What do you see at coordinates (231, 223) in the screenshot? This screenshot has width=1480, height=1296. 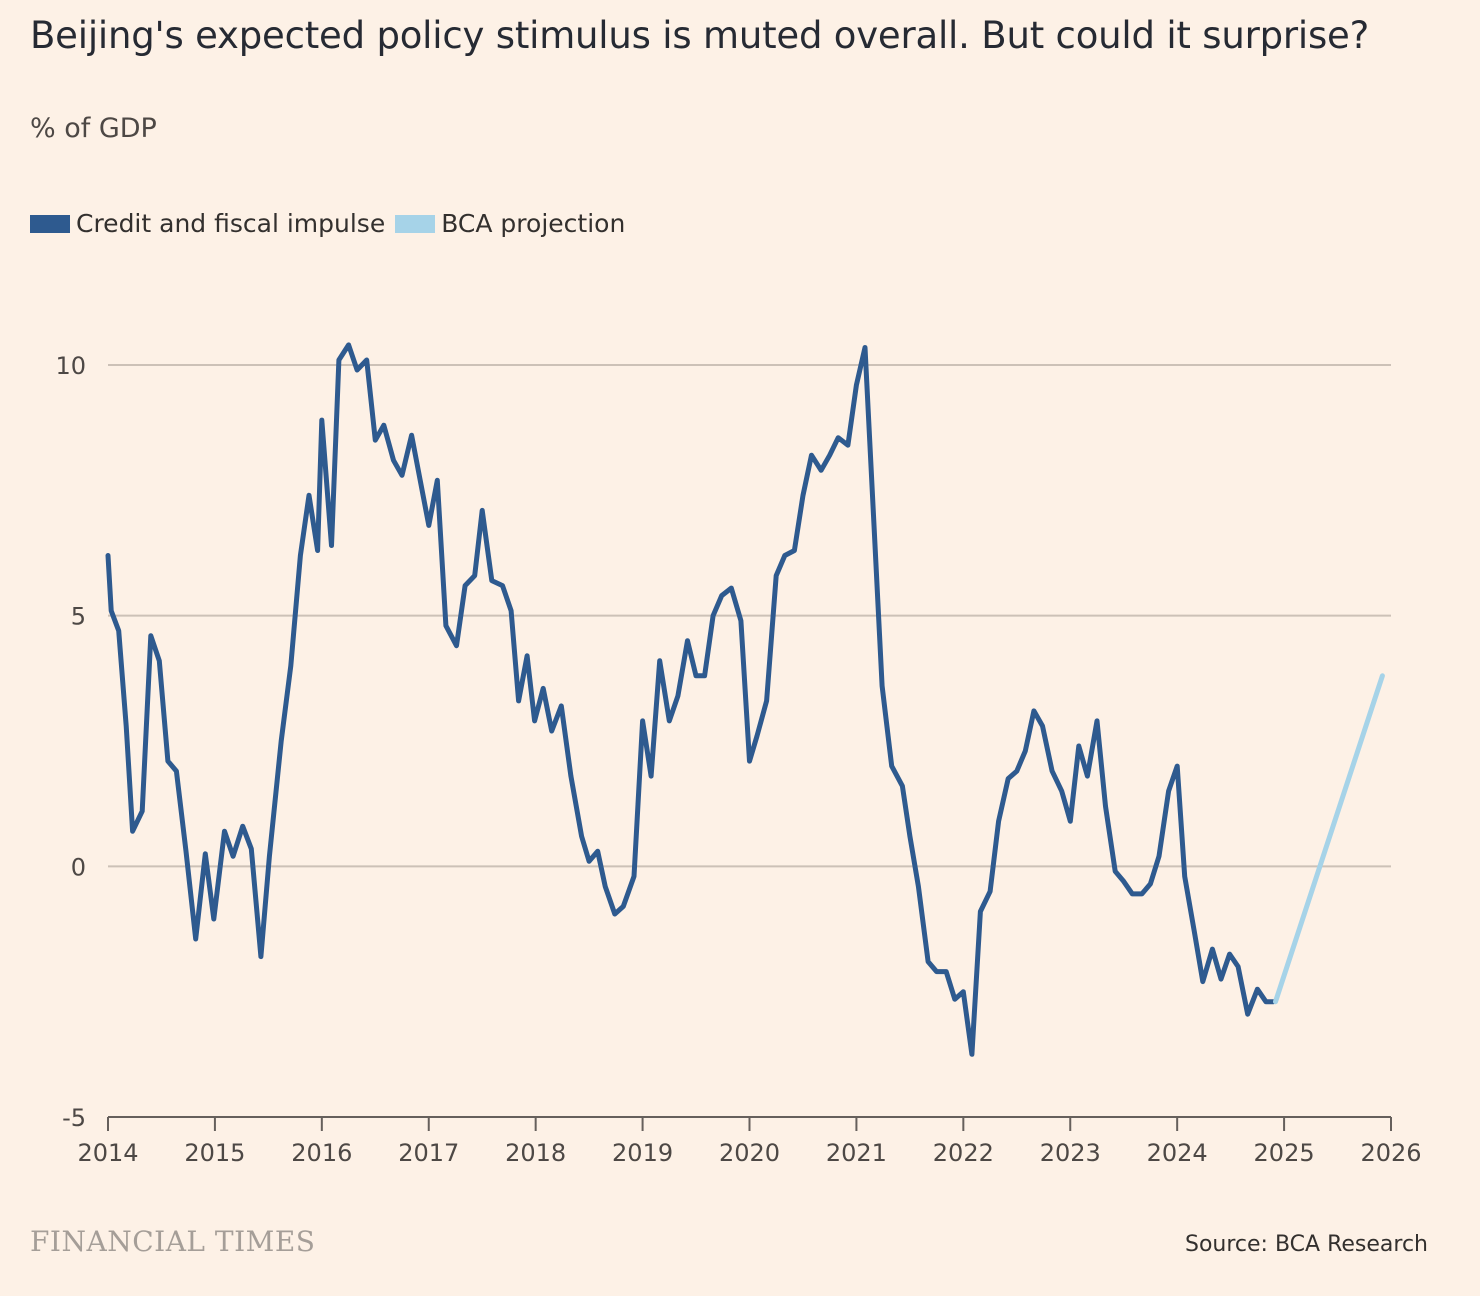 I see `legend-label-impulse: Credit and fiscal impulse` at bounding box center [231, 223].